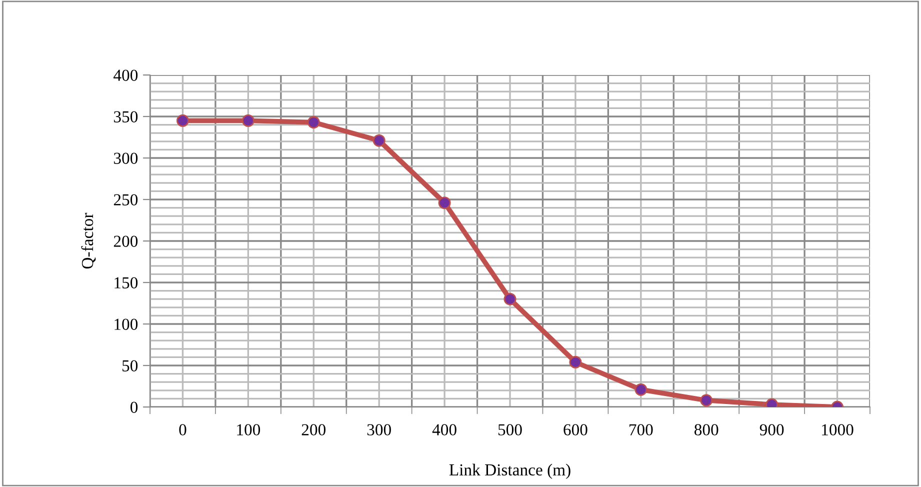 This screenshot has width=921, height=487. I want to click on y-tick-label: 300, so click(126, 158).